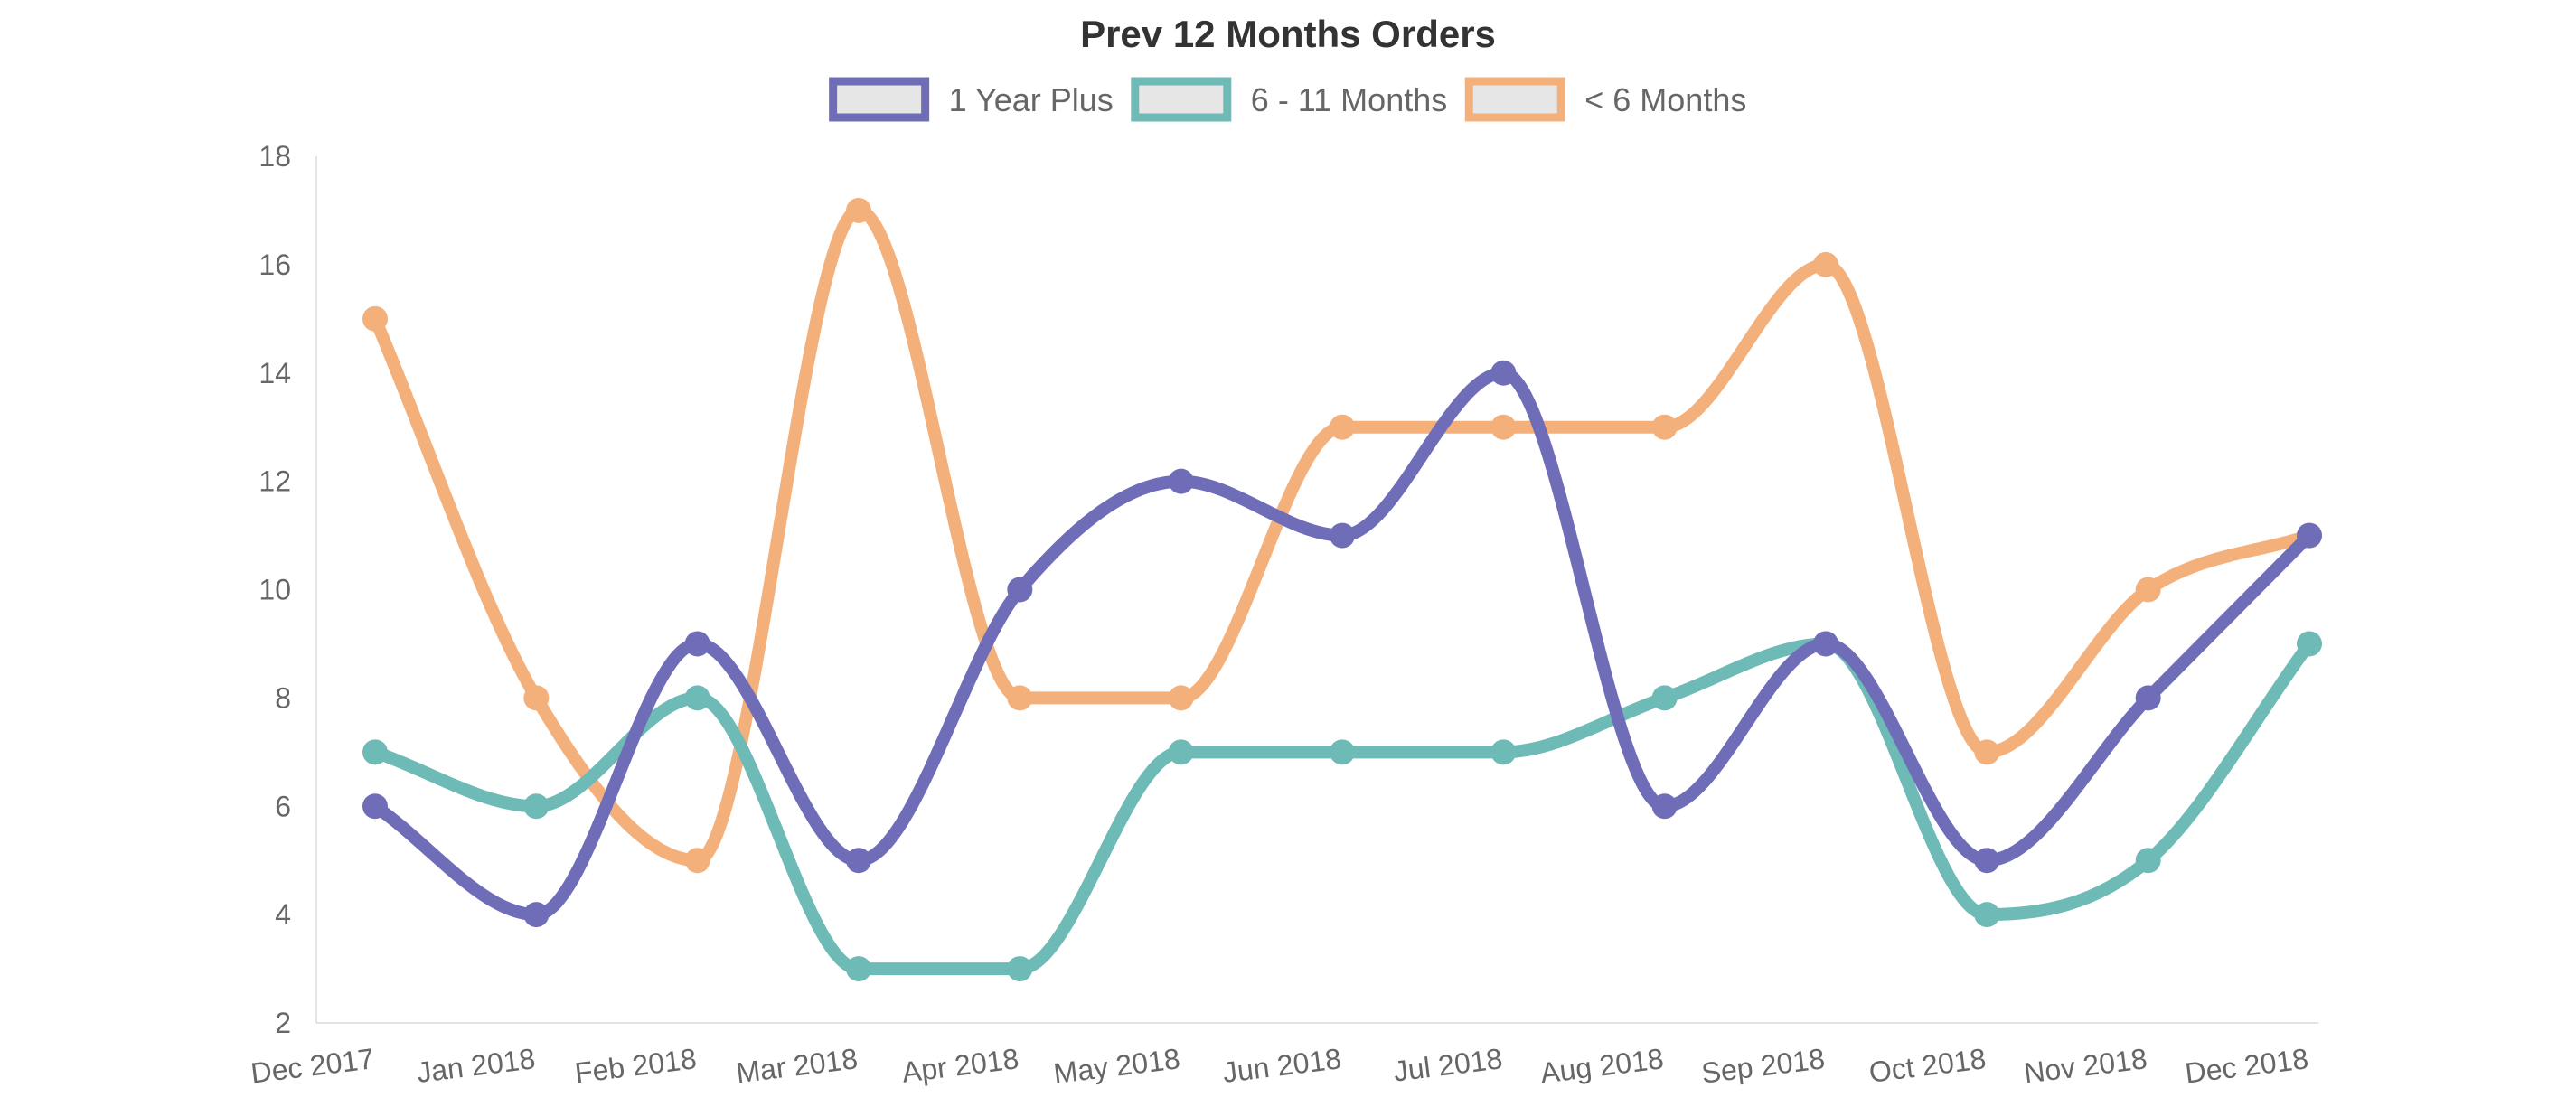 The height and width of the screenshot is (1116, 2576). I want to click on chart-title: Prev 12 Months Orders, so click(1288, 34).